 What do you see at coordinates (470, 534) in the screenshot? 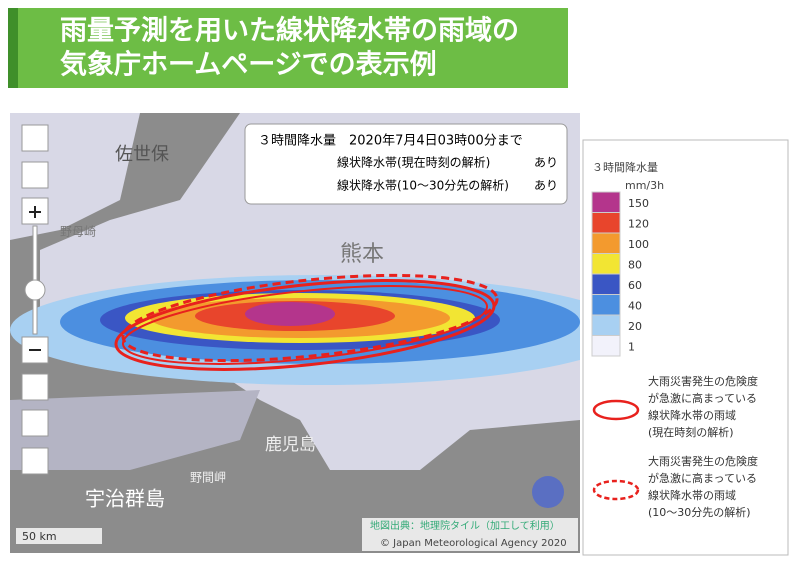
I see `attribution-box` at bounding box center [470, 534].